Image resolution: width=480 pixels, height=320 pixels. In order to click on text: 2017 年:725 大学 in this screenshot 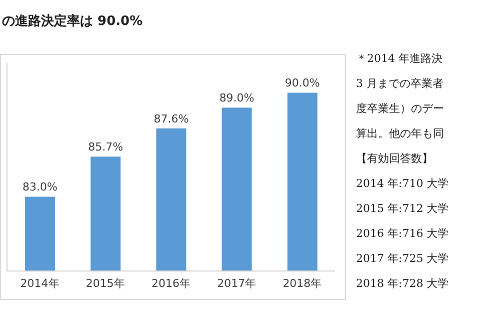, I will do `click(403, 259)`.